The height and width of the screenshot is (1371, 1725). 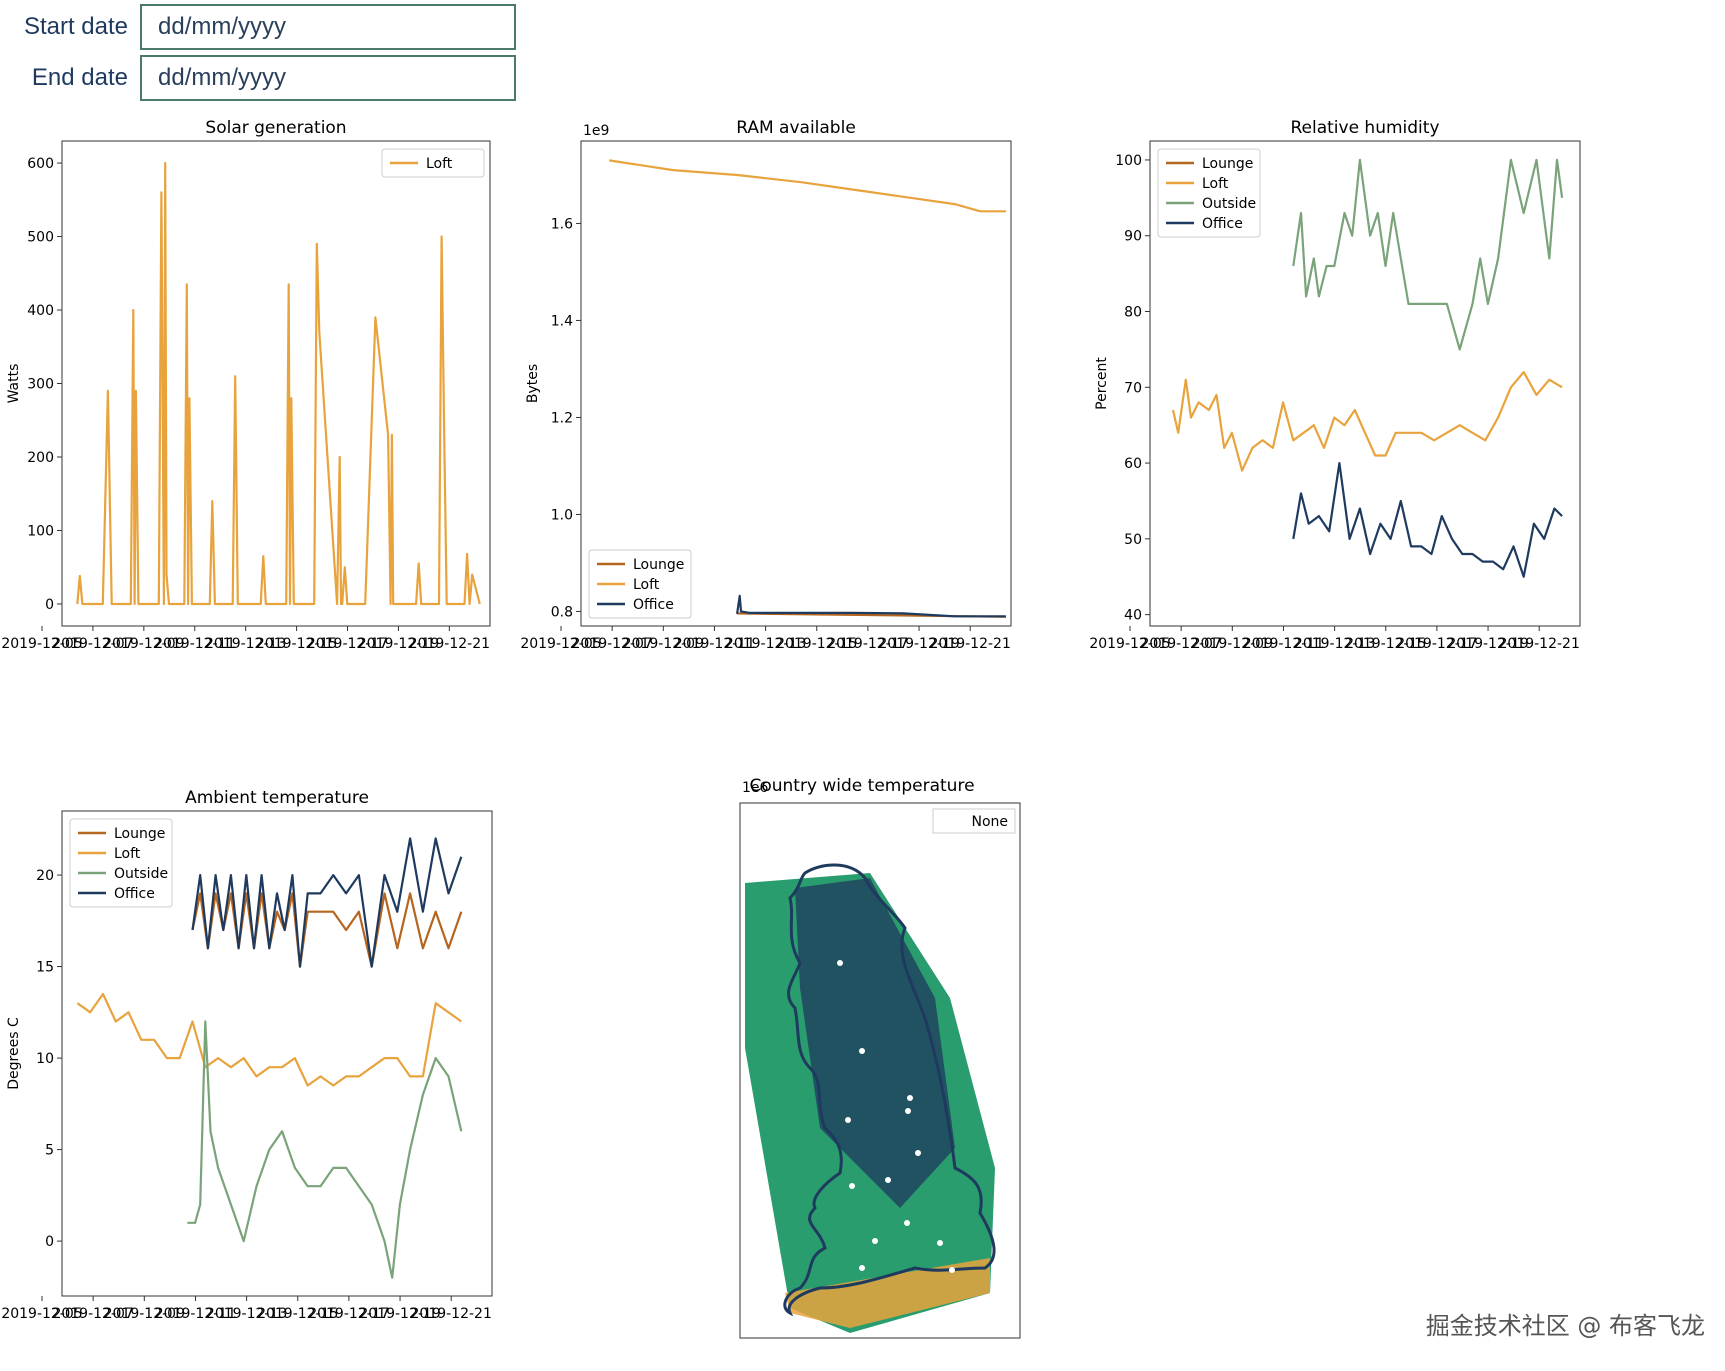 I want to click on ambient-plot-frame, so click(x=277, y=1053).